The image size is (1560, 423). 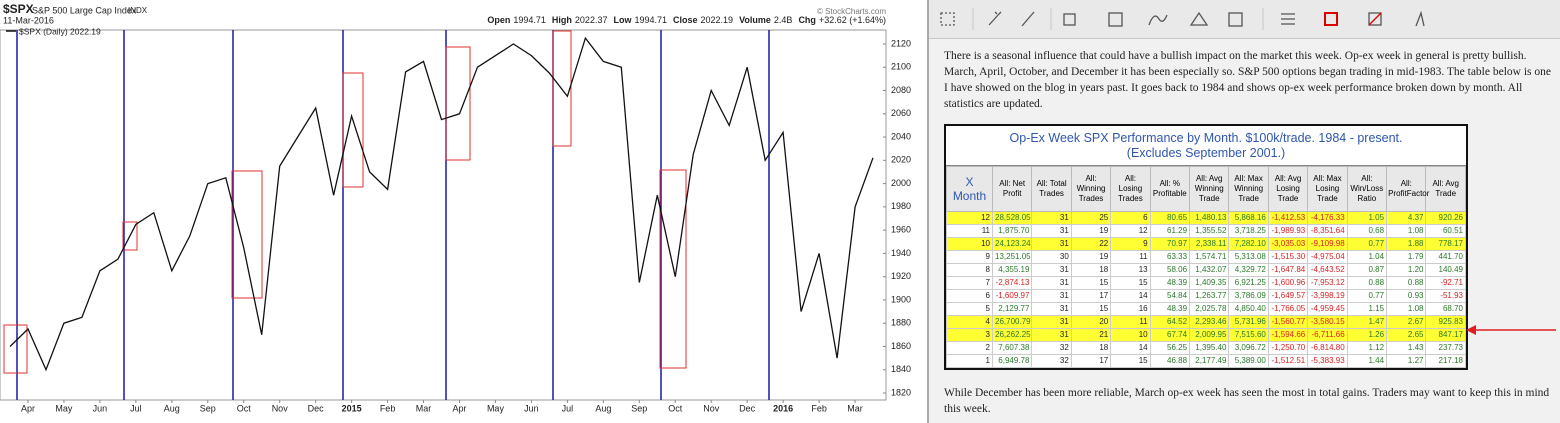 What do you see at coordinates (1445, 270) in the screenshot?
I see `table-cell: 140.49` at bounding box center [1445, 270].